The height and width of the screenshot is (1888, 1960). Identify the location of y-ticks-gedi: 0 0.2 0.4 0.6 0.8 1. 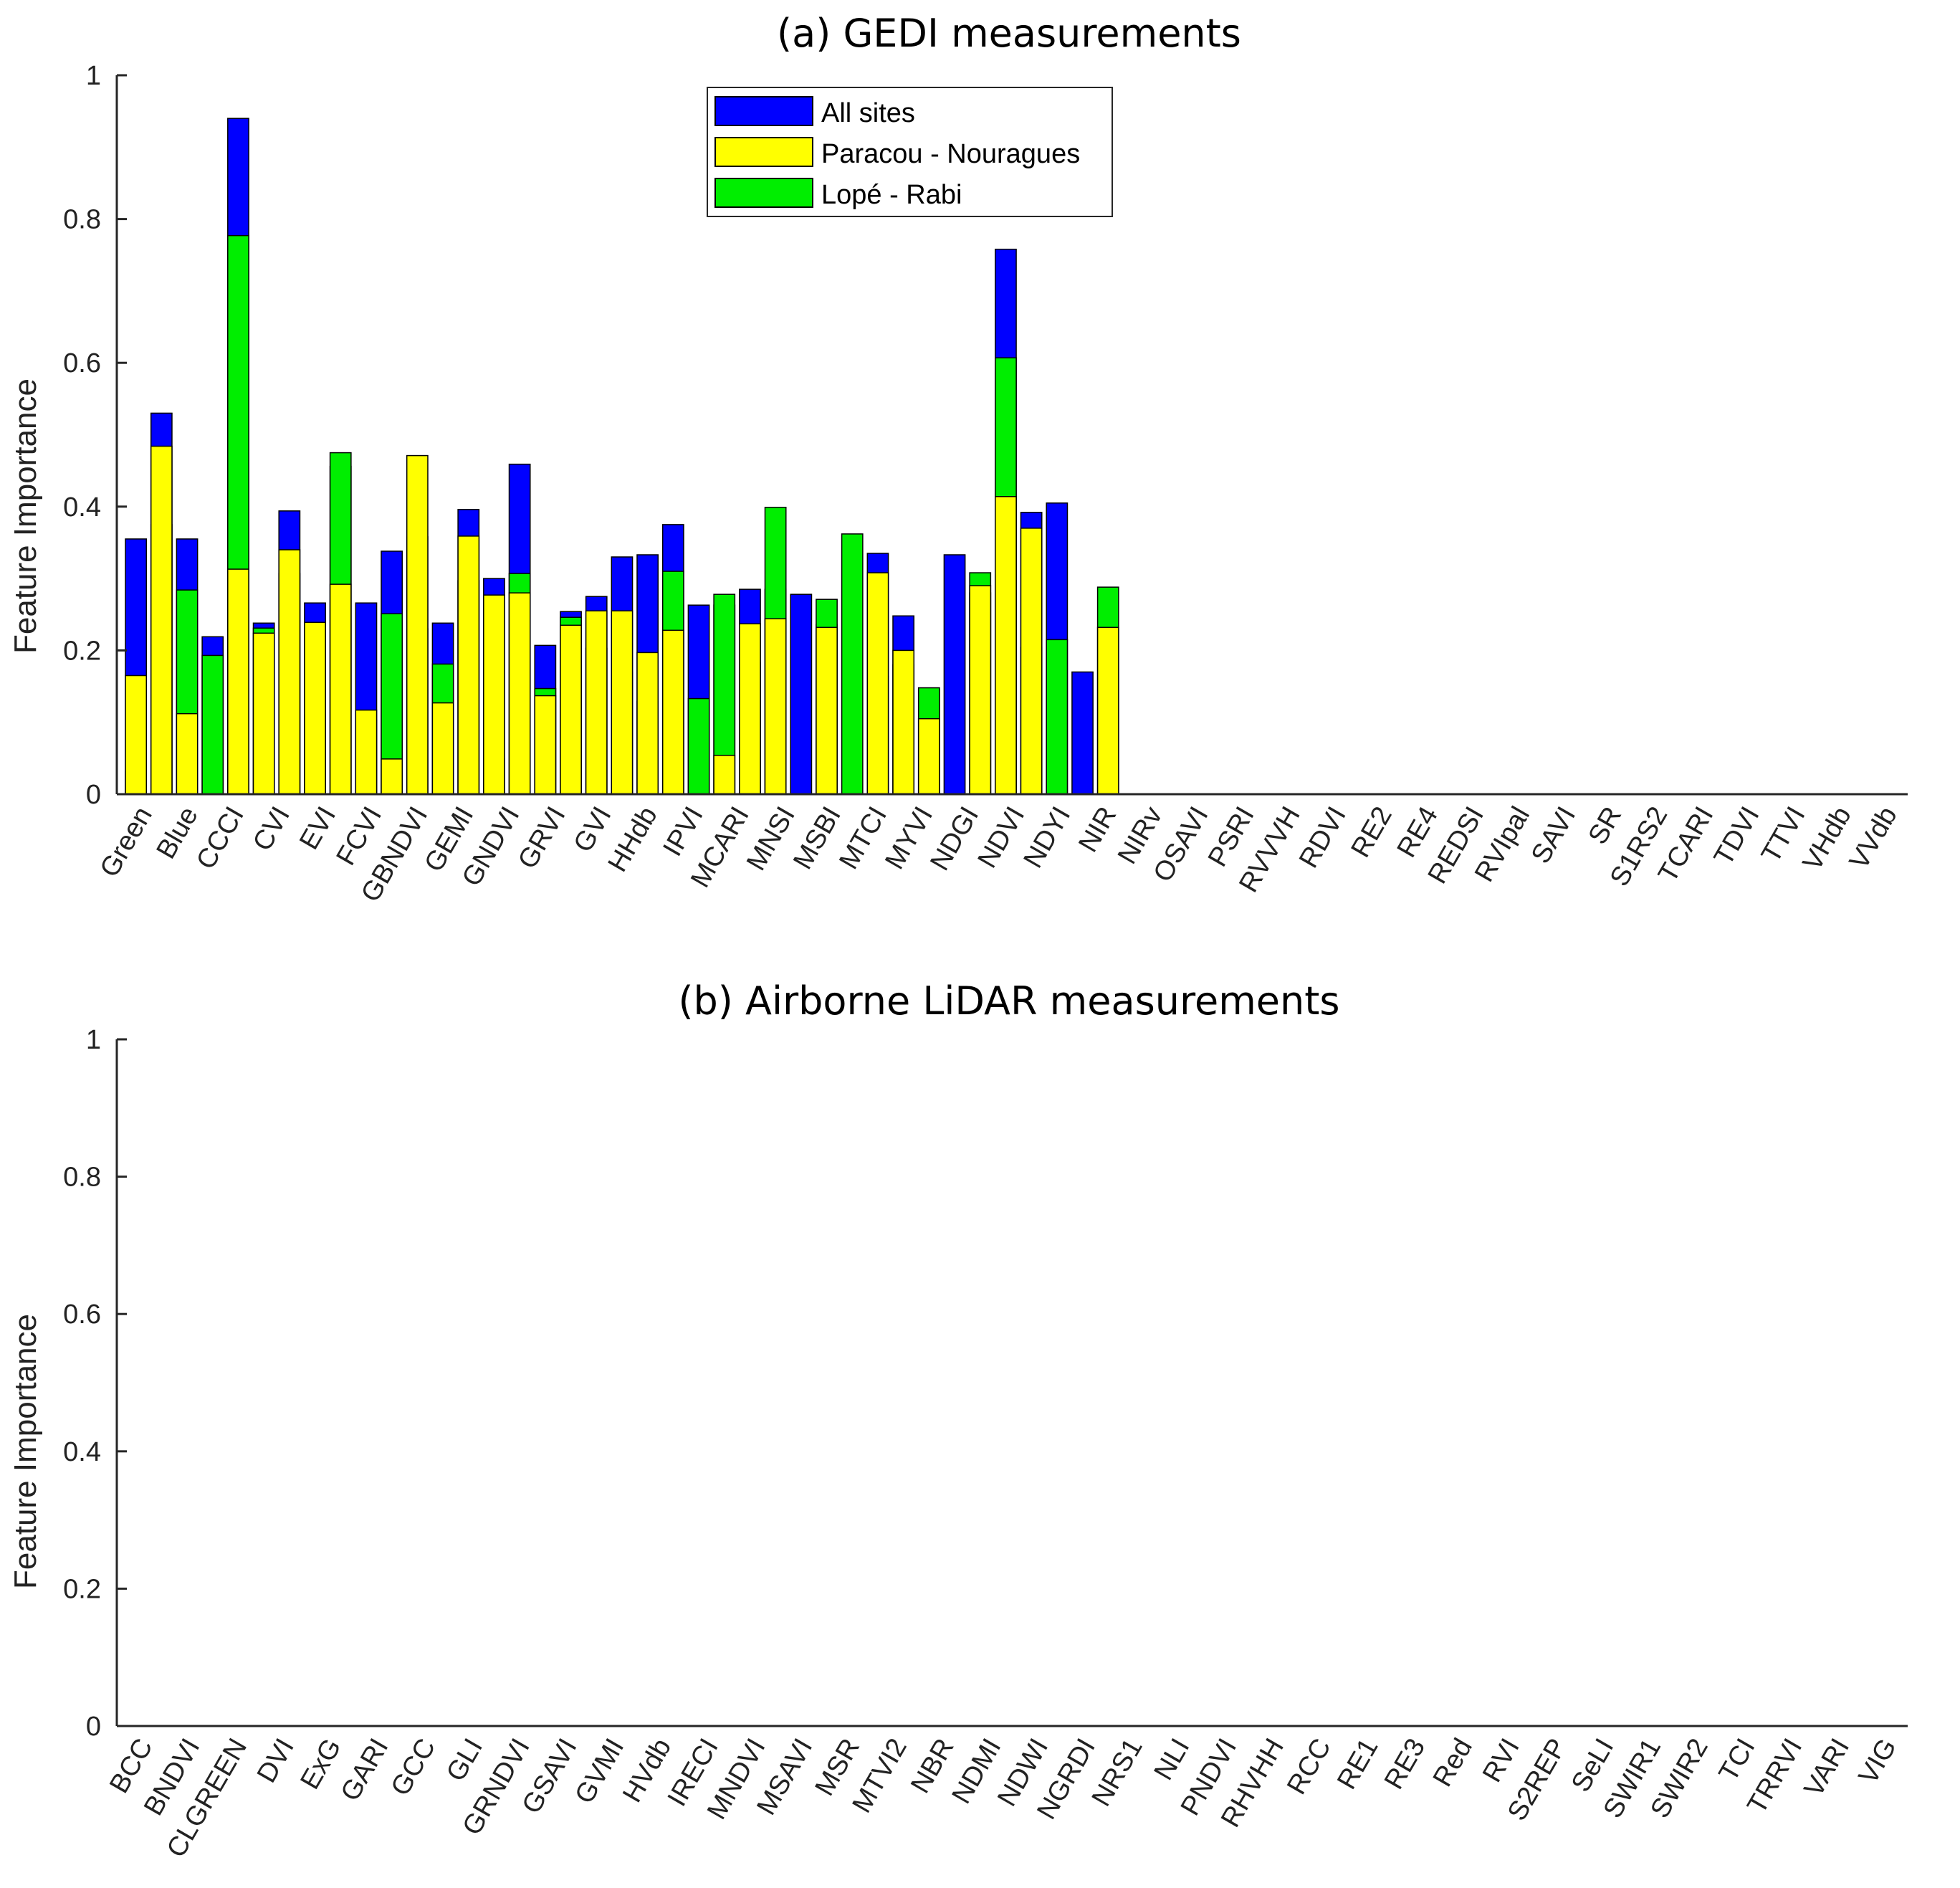
(95, 435).